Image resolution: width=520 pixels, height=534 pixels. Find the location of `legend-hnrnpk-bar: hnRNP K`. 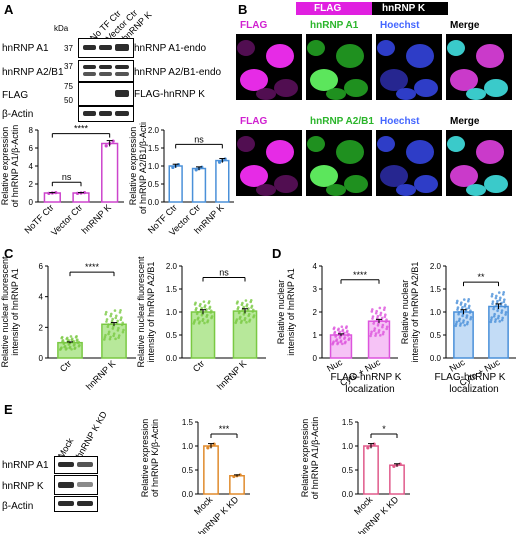

legend-hnrnpk-bar: hnRNP K is located at coordinates (410, 8).